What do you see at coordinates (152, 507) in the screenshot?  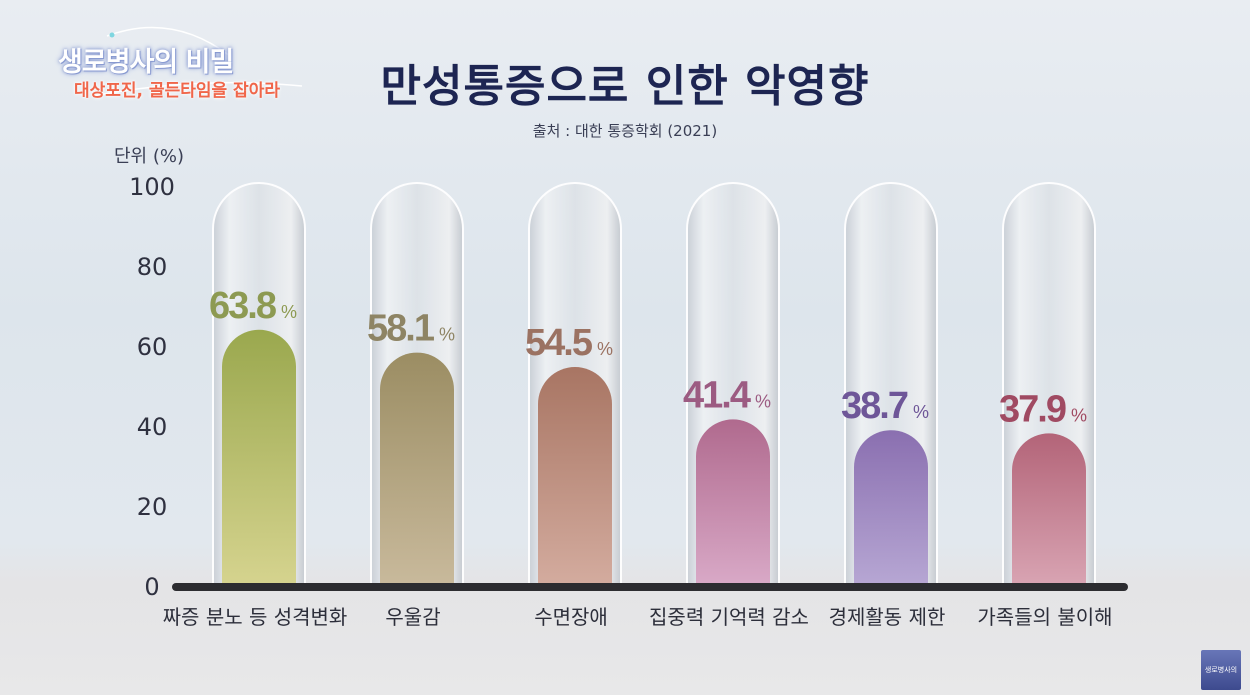 I see `y-tick-label: 20` at bounding box center [152, 507].